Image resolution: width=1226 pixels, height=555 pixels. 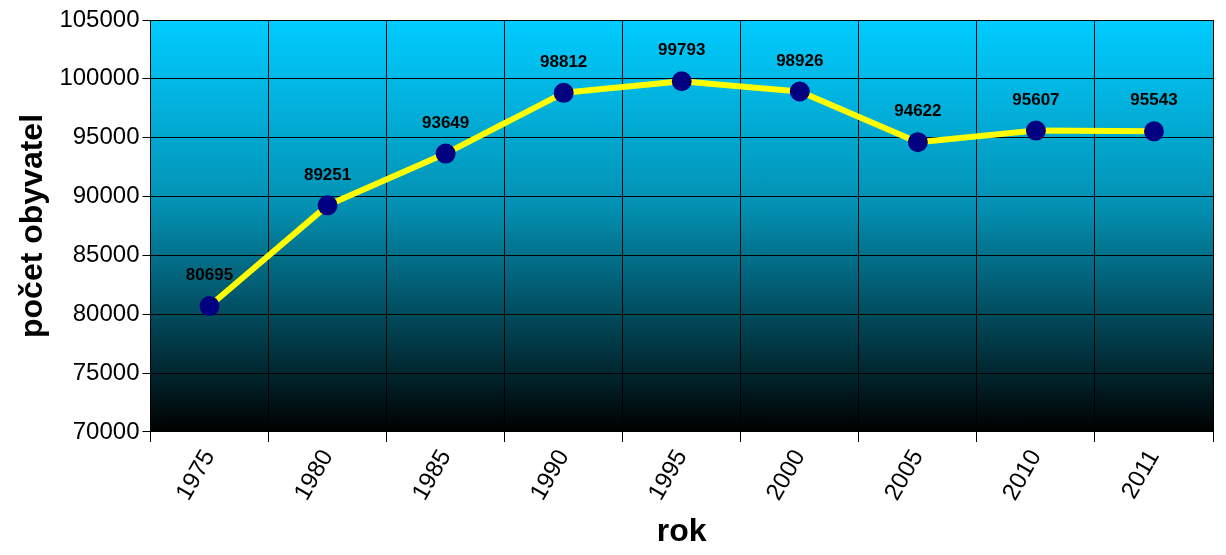 I want to click on data-label: 95607, so click(x=1036, y=99).